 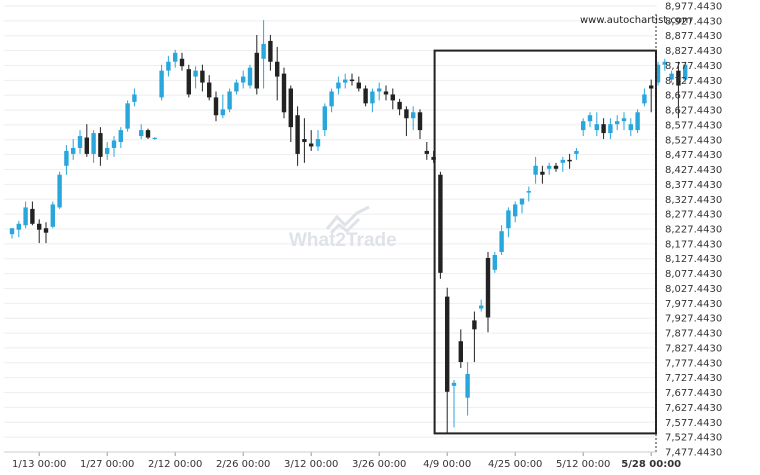 I want to click on y-tick-label: 8,127.4430, so click(x=693, y=259).